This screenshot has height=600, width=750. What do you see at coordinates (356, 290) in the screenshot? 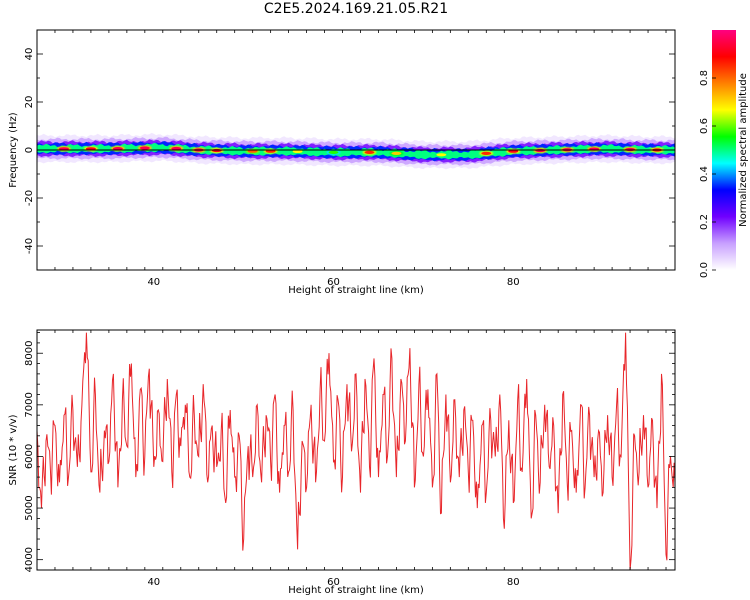
I see `top-x-axis-label: Height of straight line (km)` at bounding box center [356, 290].